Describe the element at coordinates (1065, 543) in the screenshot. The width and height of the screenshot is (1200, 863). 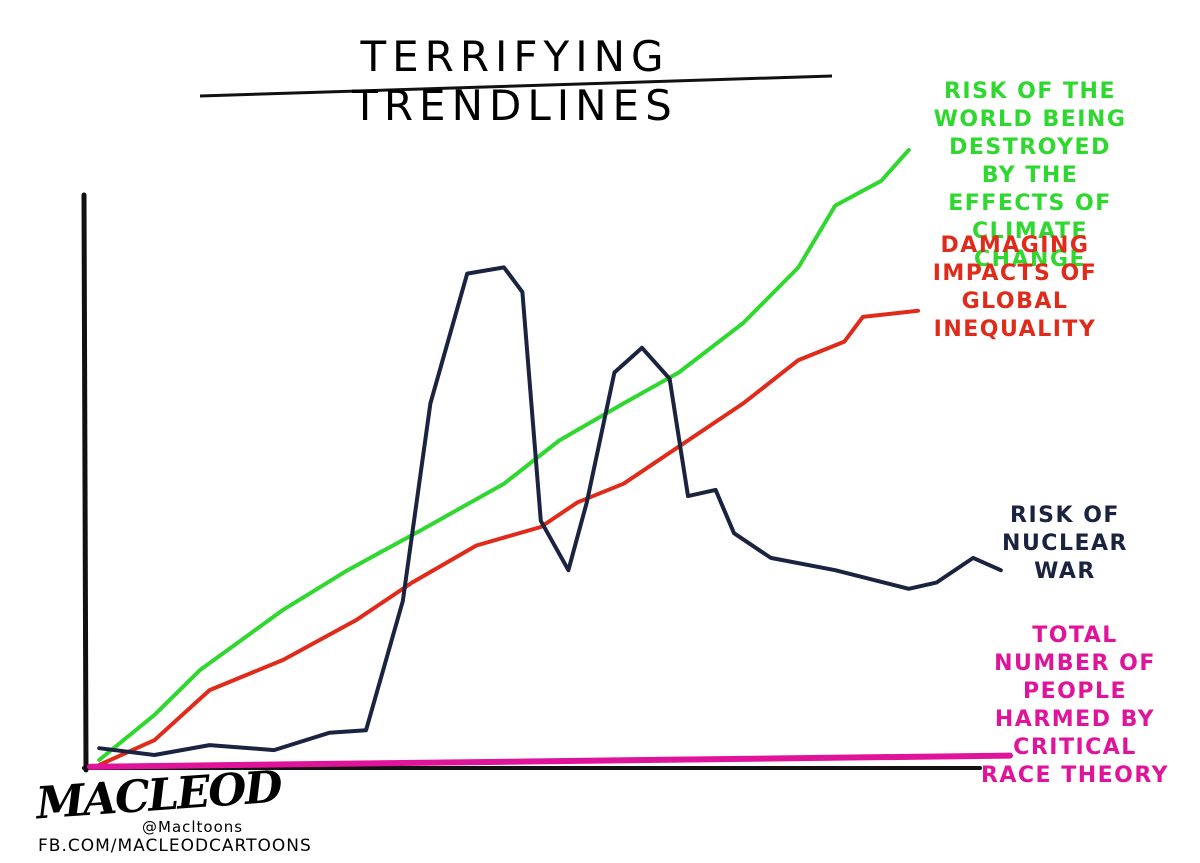
I see `series-label: RISK OF NUCLEAR WAR` at that location.